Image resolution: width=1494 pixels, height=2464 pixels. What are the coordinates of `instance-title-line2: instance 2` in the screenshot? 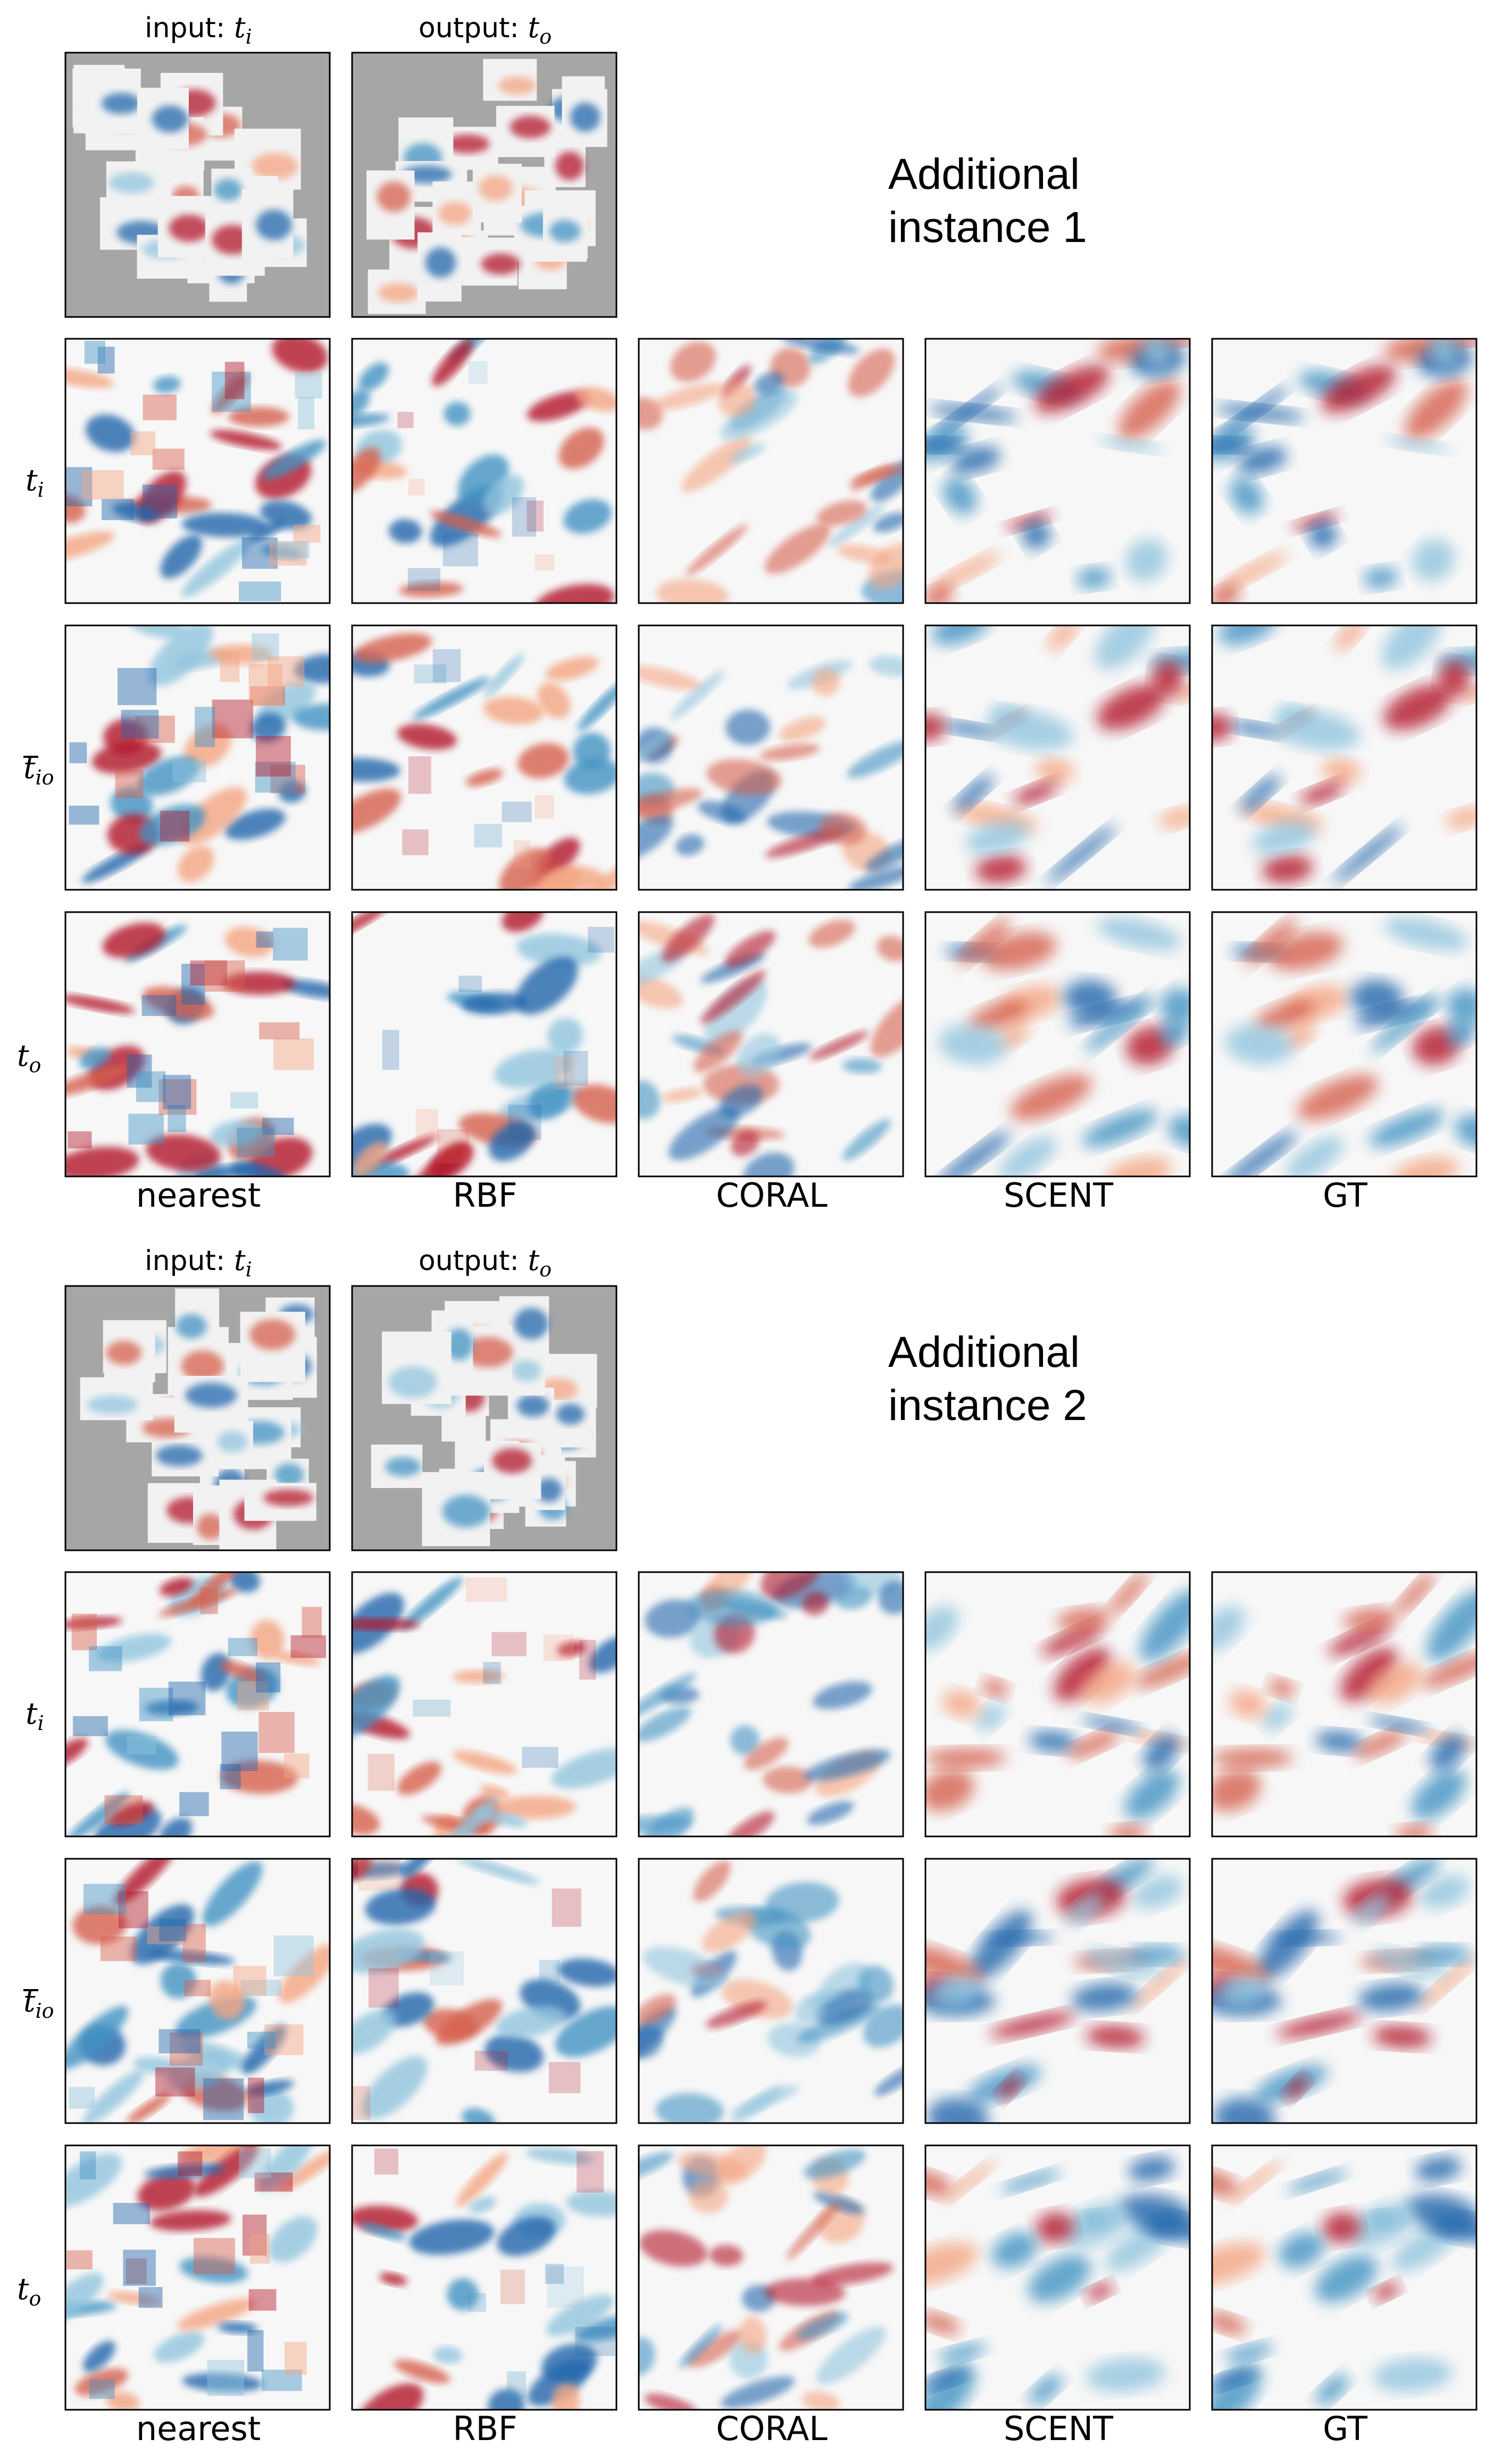 It's located at (988, 1405).